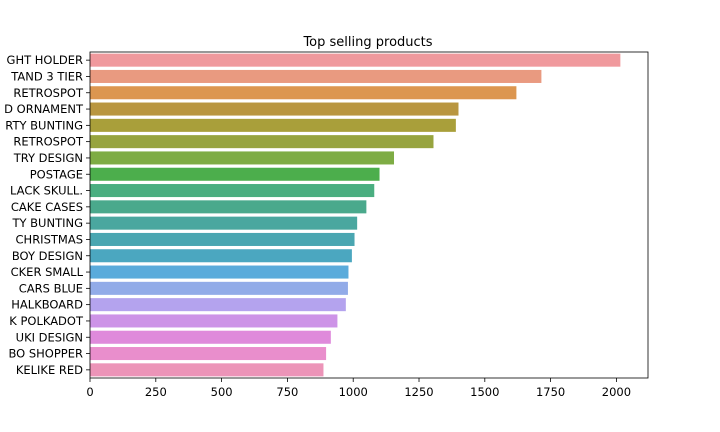 Image resolution: width=720 pixels, height=432 pixels. I want to click on x-axis-ticks: 0 250 500 750 1000 1250 1500 1750 2000, so click(358, 388).